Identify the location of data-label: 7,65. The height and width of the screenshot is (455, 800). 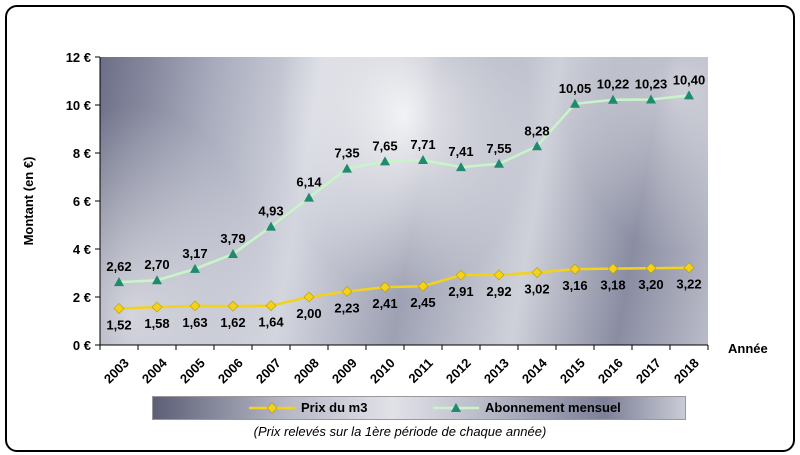
(384, 145).